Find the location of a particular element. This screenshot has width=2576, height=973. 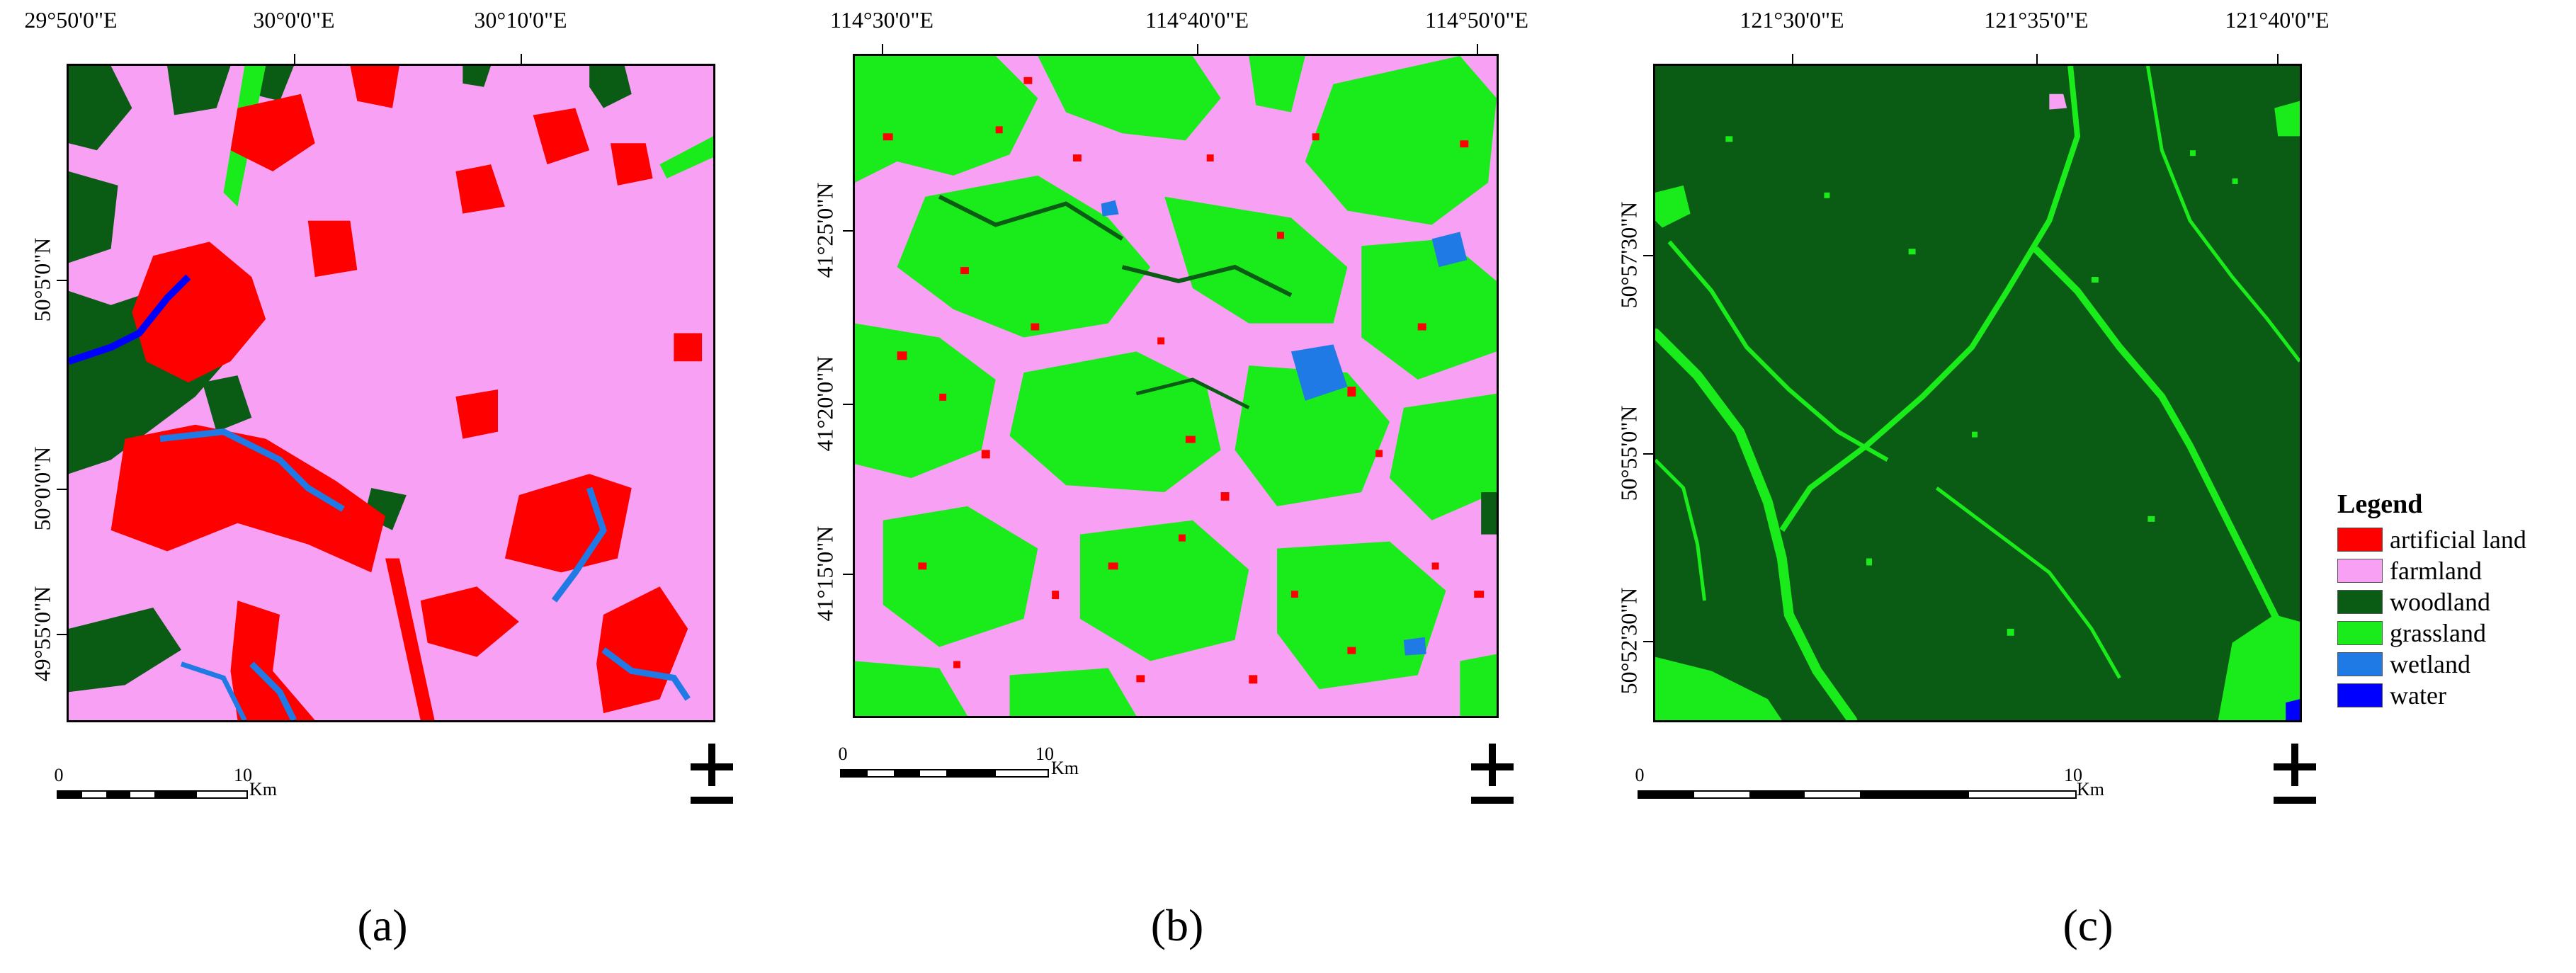

lat-label: 41°25'0"N is located at coordinates (825, 230).